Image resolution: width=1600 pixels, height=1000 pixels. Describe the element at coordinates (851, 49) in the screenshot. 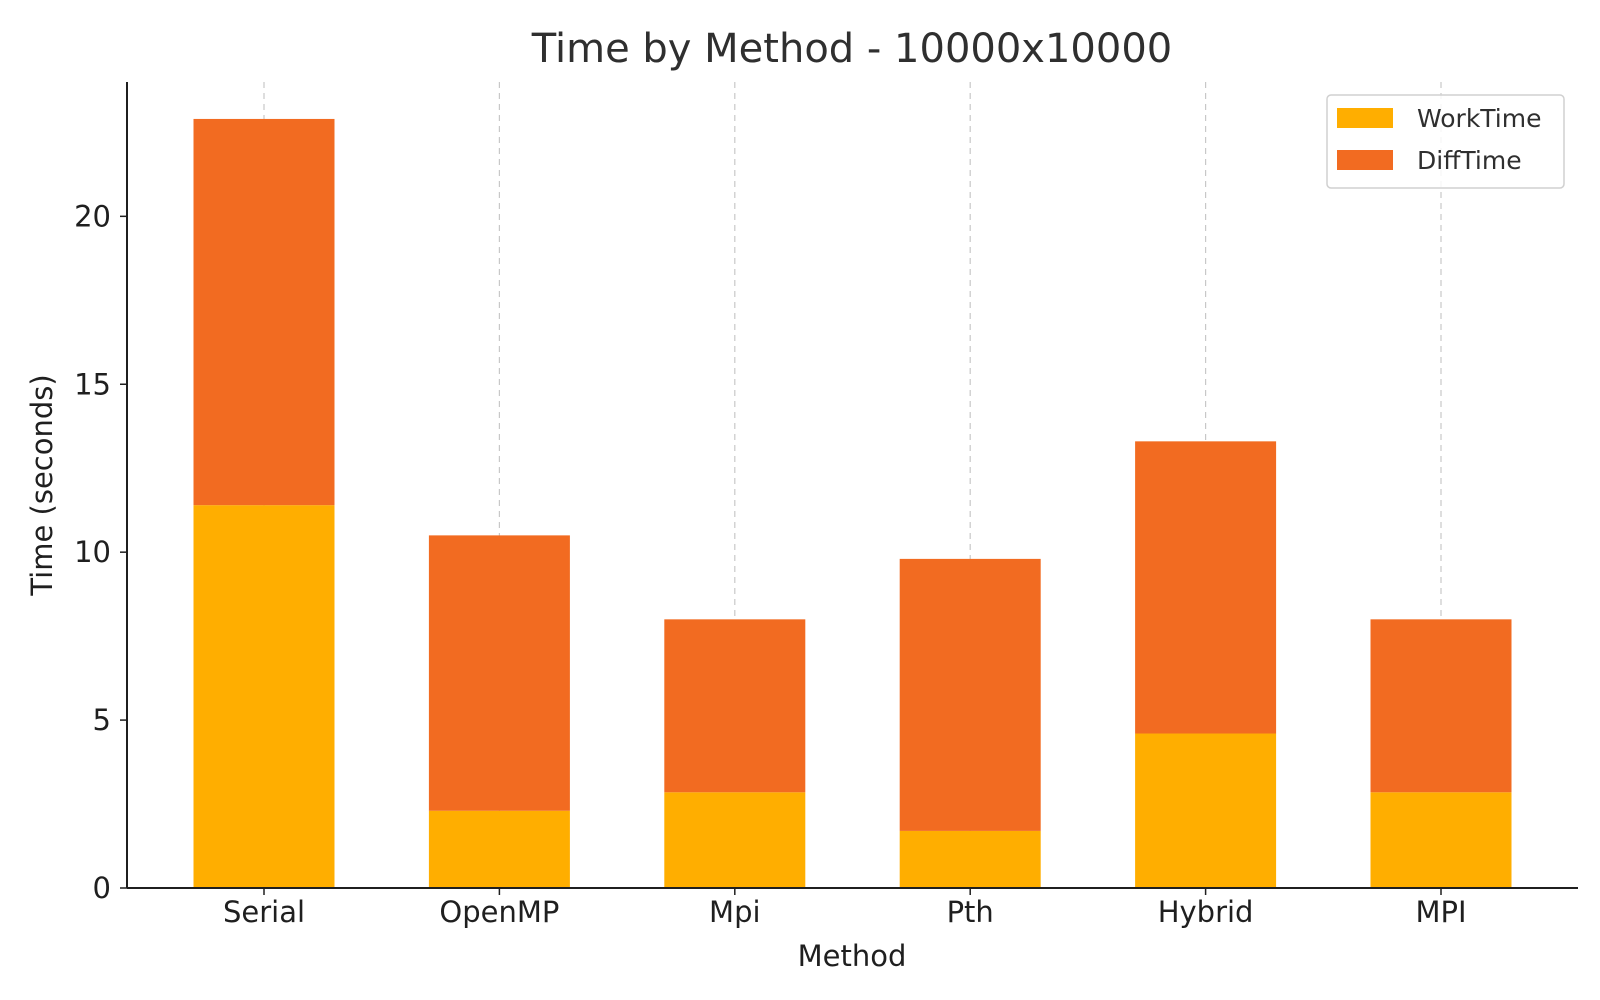

I see `chart-title: Time by Method - 10000x10000` at that location.